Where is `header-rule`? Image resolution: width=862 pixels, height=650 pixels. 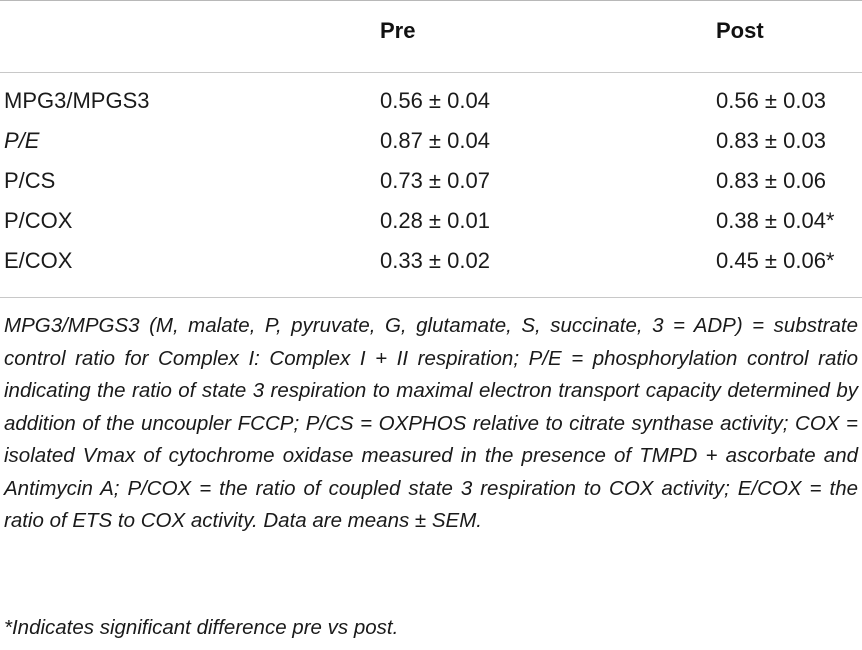
header-rule is located at coordinates (431, 72).